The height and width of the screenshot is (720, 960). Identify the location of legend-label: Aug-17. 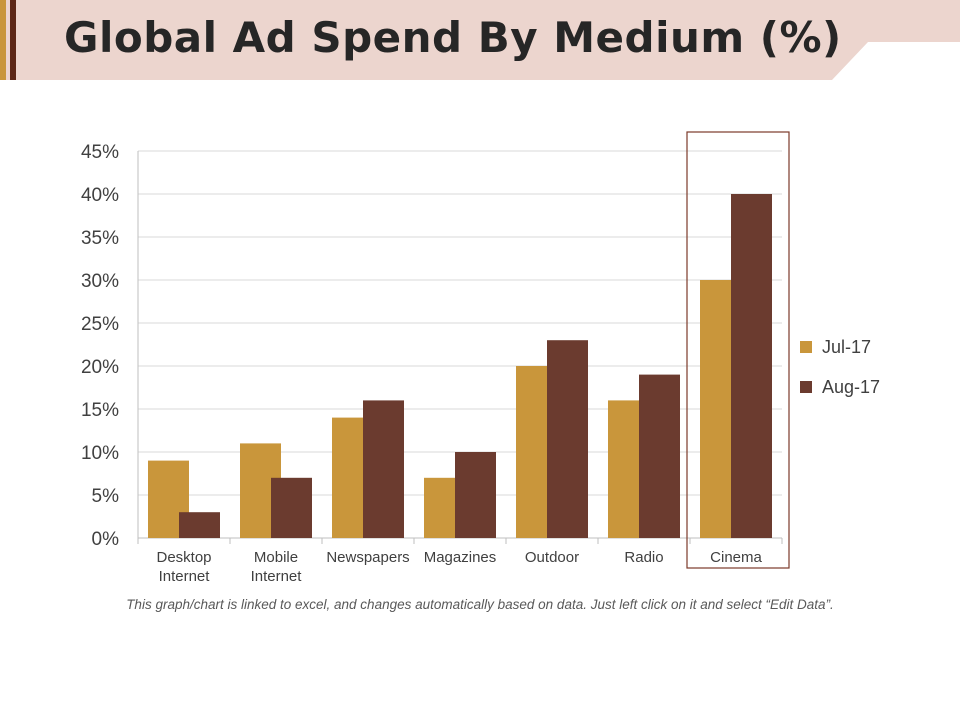
(851, 386).